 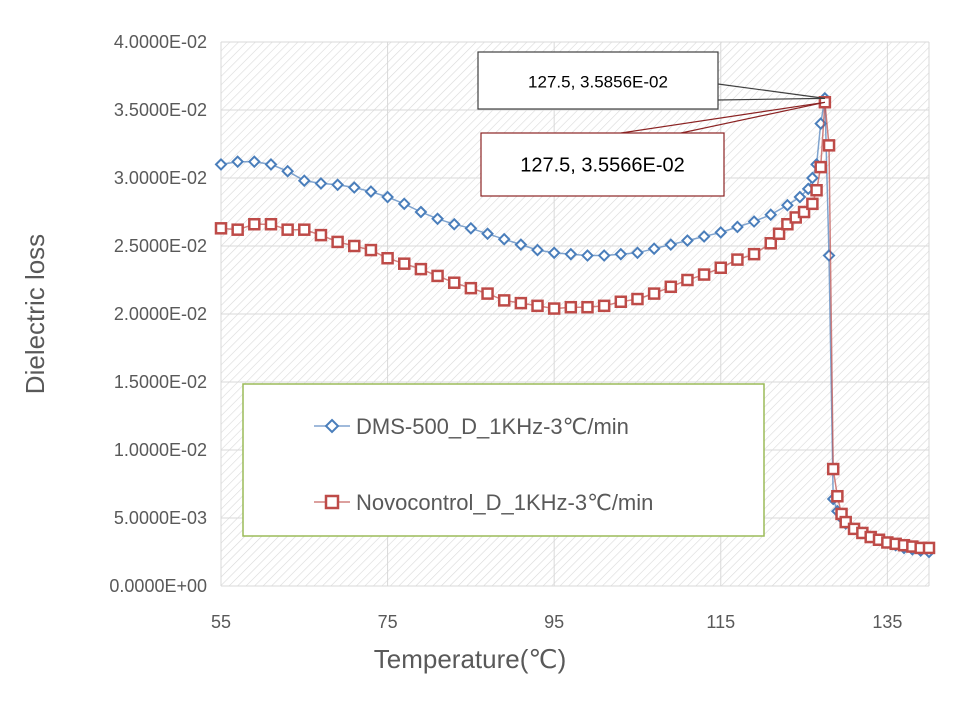 What do you see at coordinates (160, 178) in the screenshot?
I see `y-tick-label: 3.0000E-02` at bounding box center [160, 178].